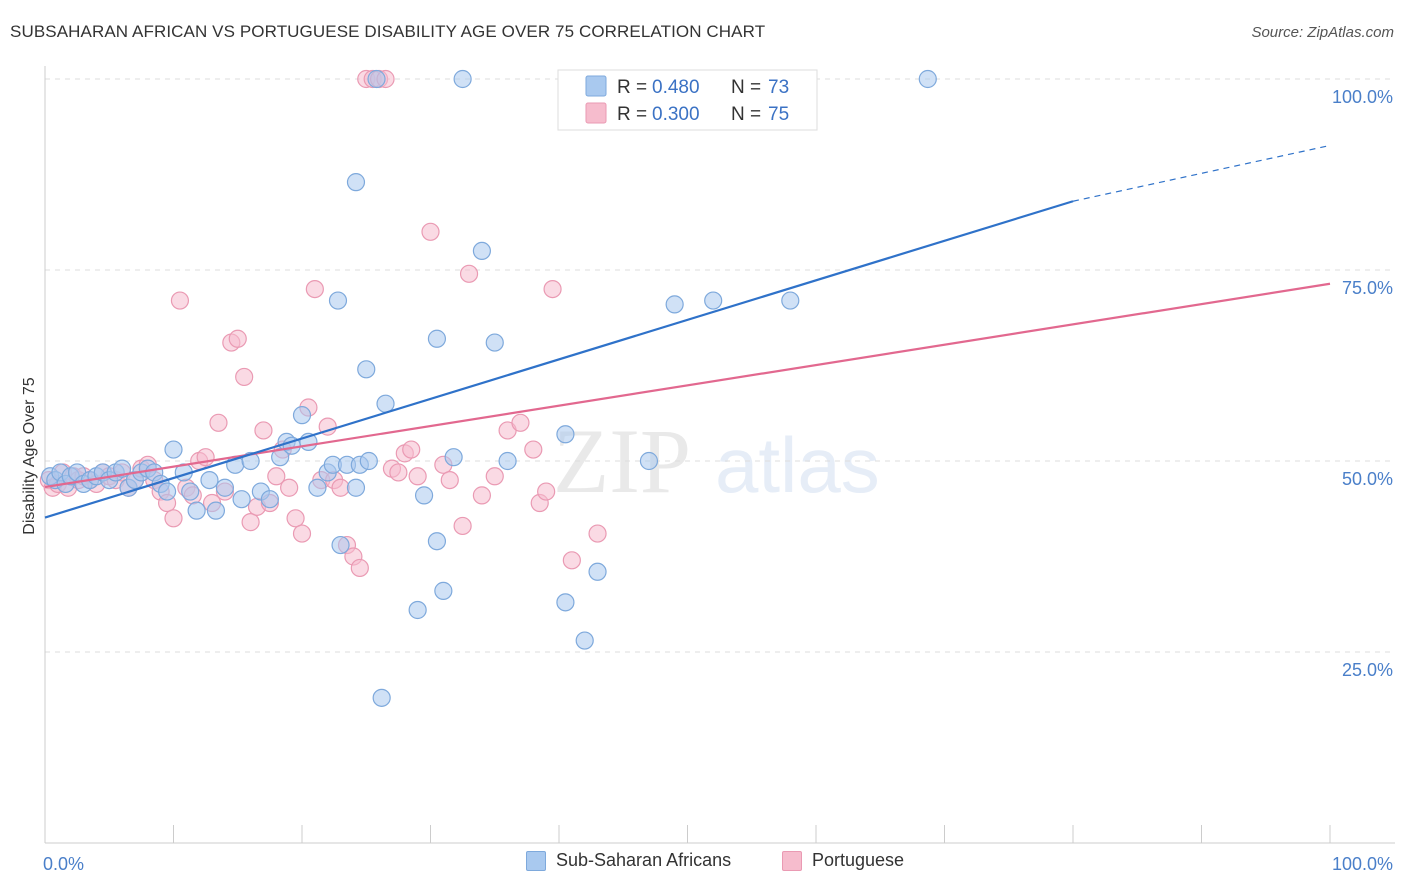 The width and height of the screenshot is (1406, 892). I want to click on subsaharan-trend-extension, so click(1201, 173).